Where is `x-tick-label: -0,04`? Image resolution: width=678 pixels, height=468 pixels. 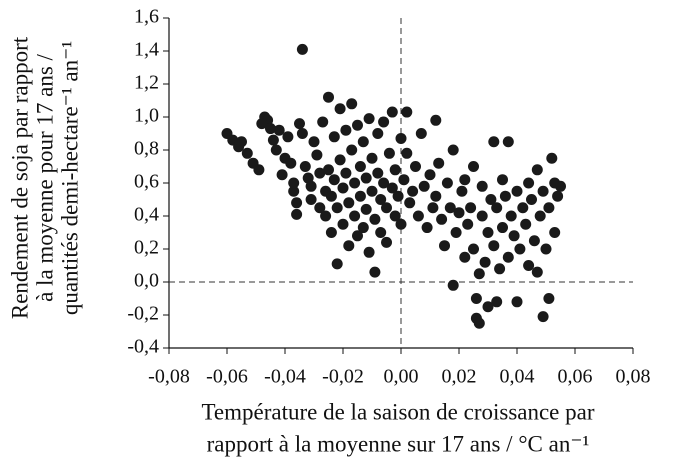
x-tick-label: -0,04 is located at coordinates (285, 377).